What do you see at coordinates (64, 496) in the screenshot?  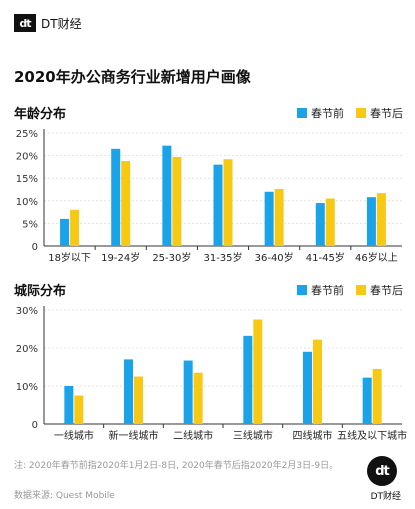 I see `data-source: 数据来源: Quest Mobile` at bounding box center [64, 496].